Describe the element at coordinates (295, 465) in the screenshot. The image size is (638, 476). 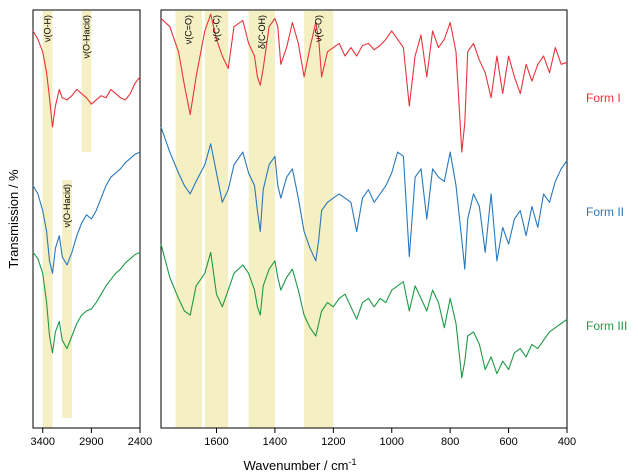
I see `x-axis-label-main: Wavenumber / cm` at that location.